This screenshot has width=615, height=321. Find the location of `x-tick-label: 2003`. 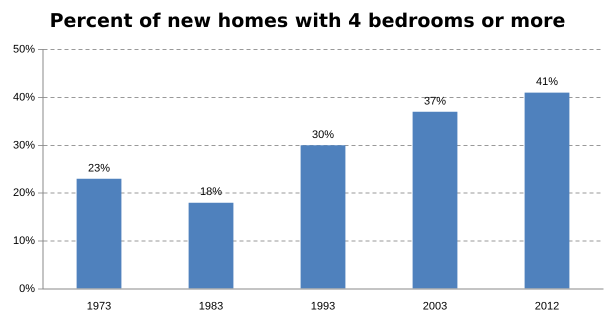

x-tick-label: 2003 is located at coordinates (435, 306).